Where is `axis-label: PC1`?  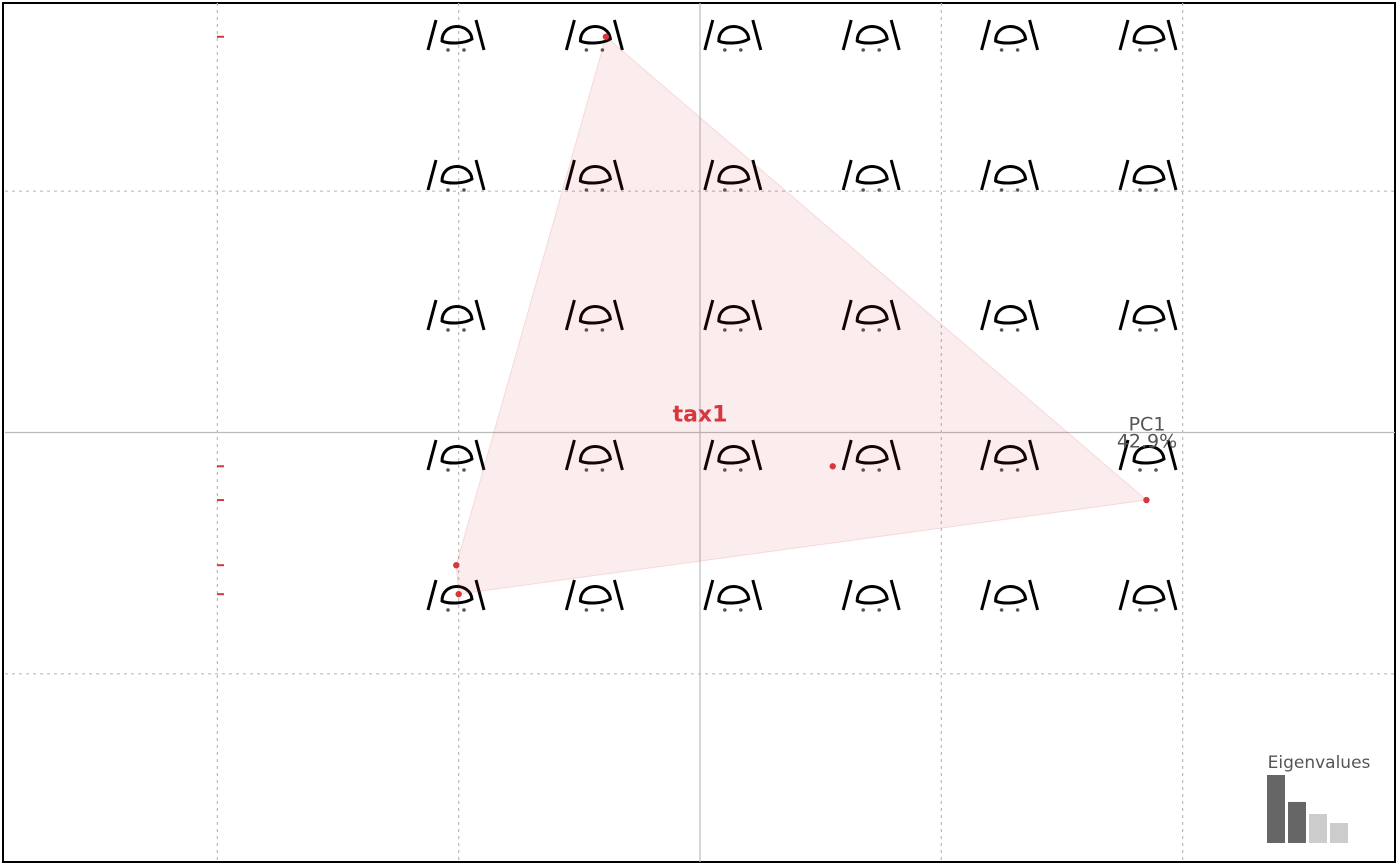
axis-label: PC1 is located at coordinates (1147, 425).